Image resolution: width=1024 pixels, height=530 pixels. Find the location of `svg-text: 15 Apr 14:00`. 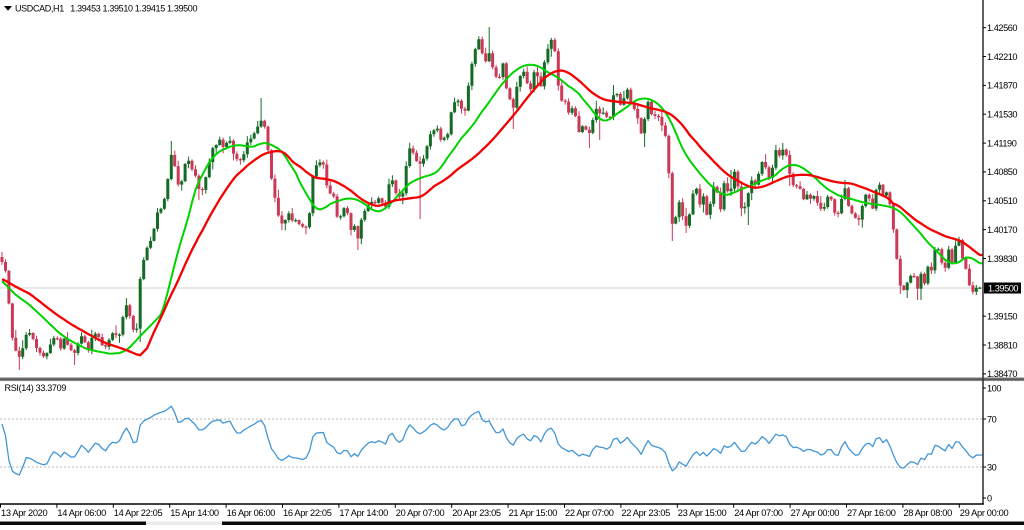

svg-text: 15 Apr 14:00 is located at coordinates (194, 513).